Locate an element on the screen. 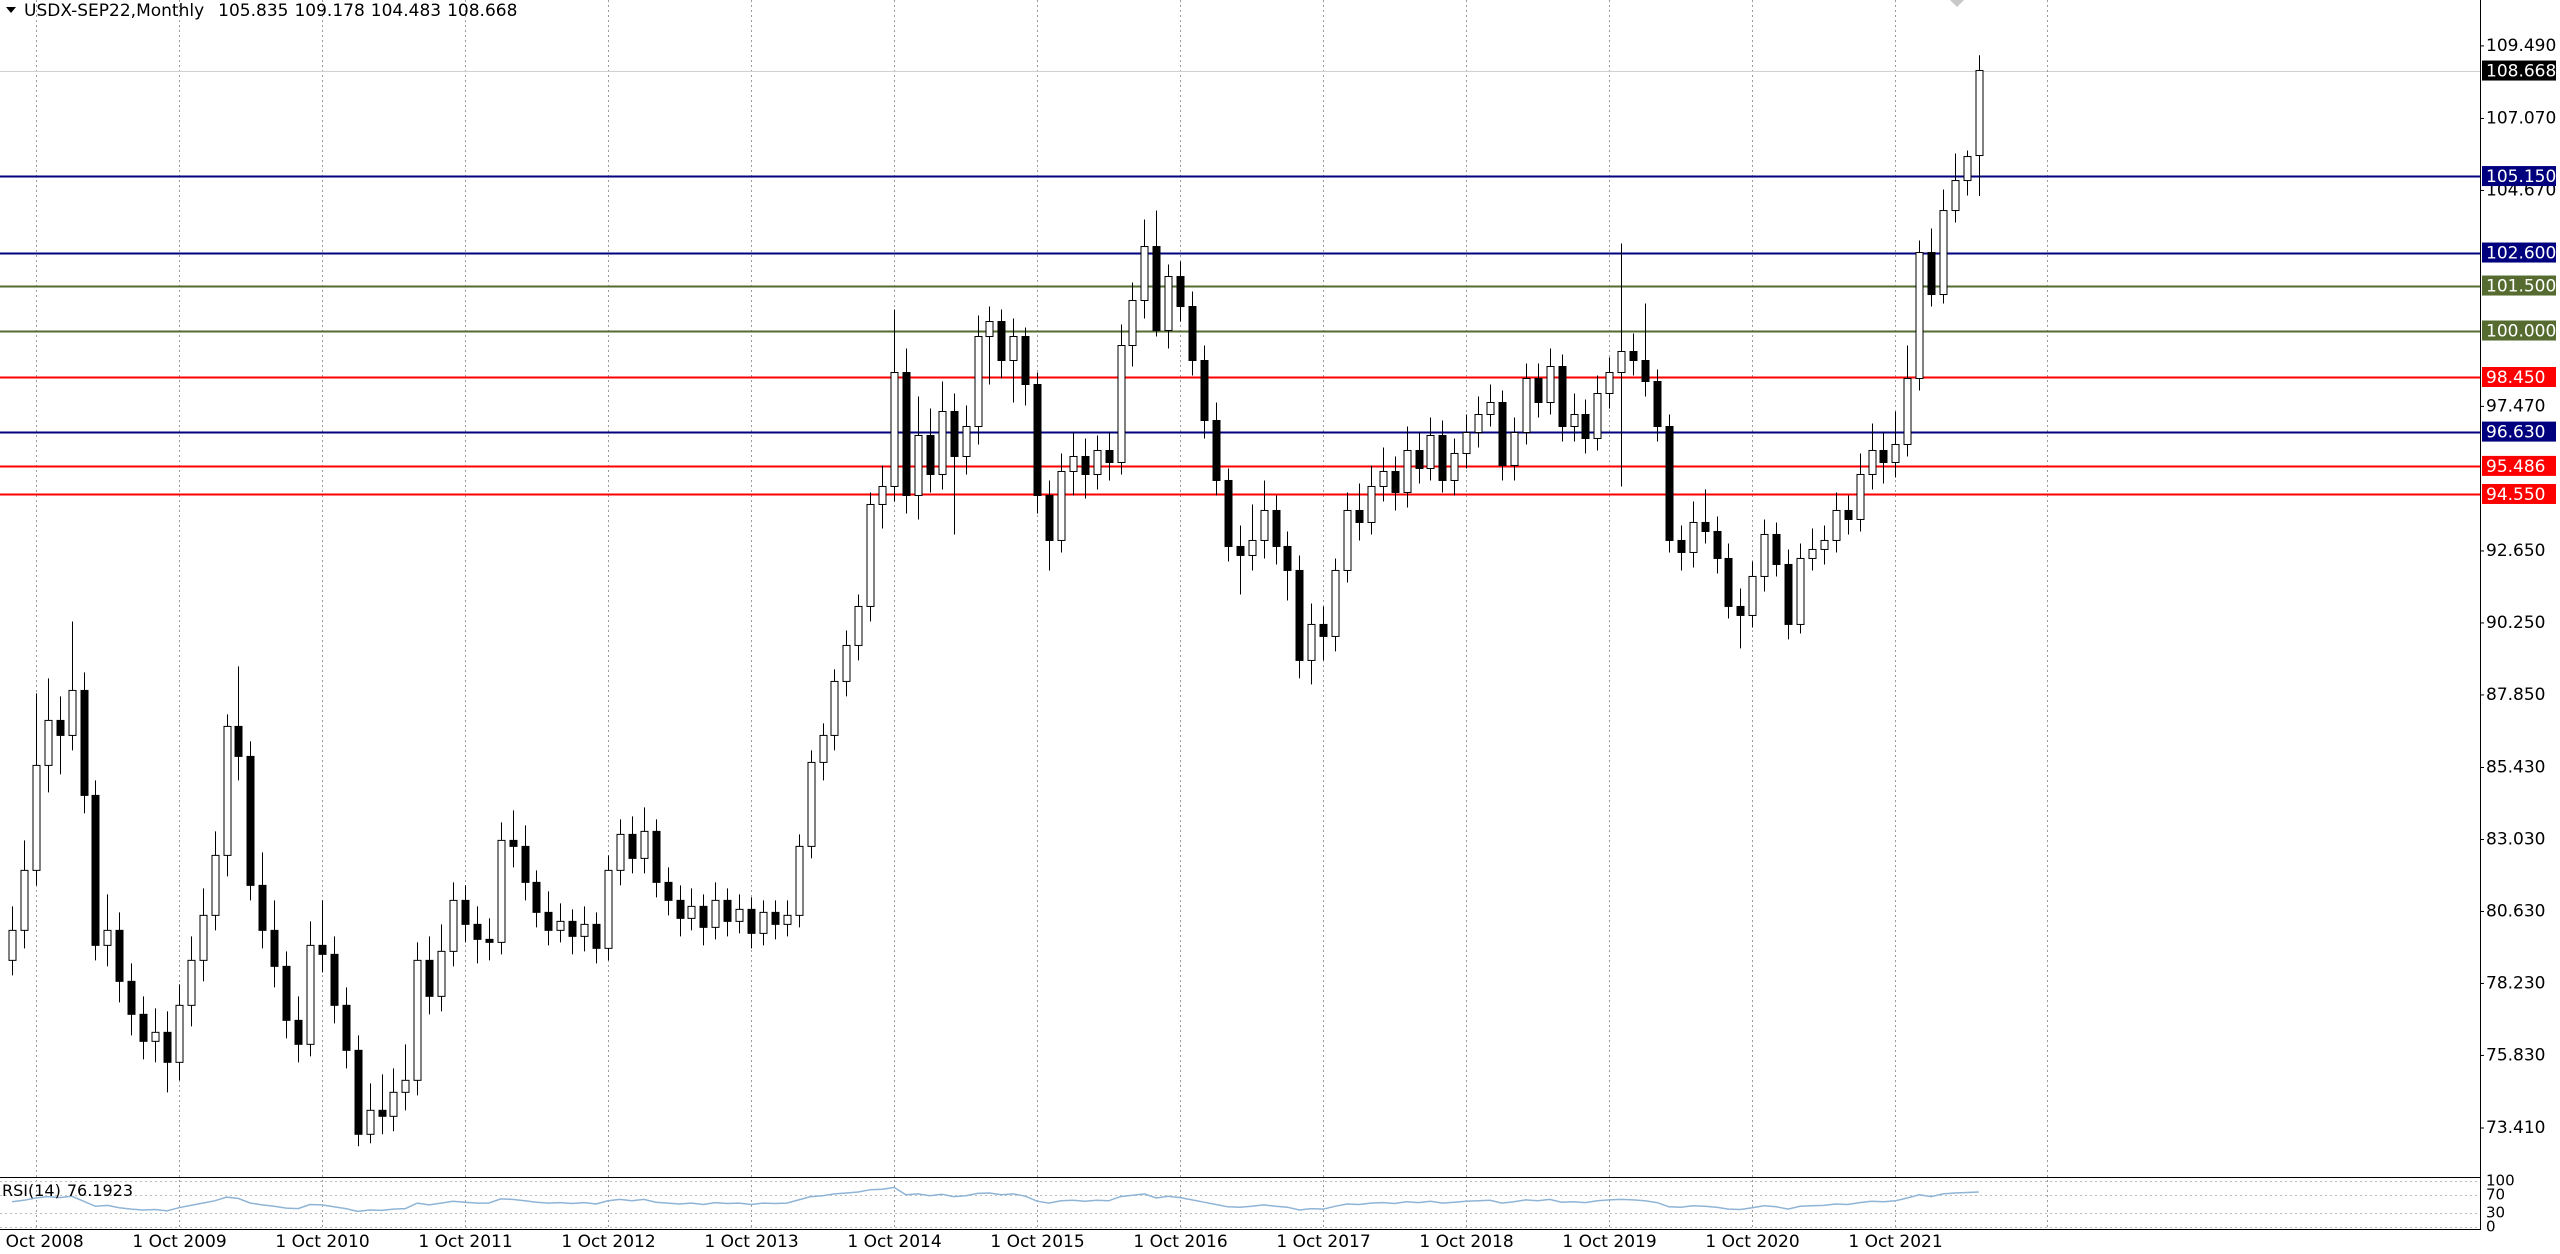  rsi-header: RSI(14) 76.1923 is located at coordinates (67, 1190).